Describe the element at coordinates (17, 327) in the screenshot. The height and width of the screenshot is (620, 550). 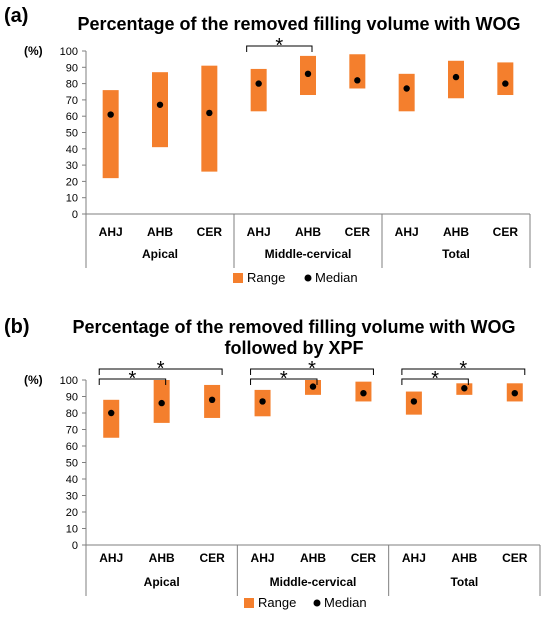
I see `panel-label: (b)` at that location.